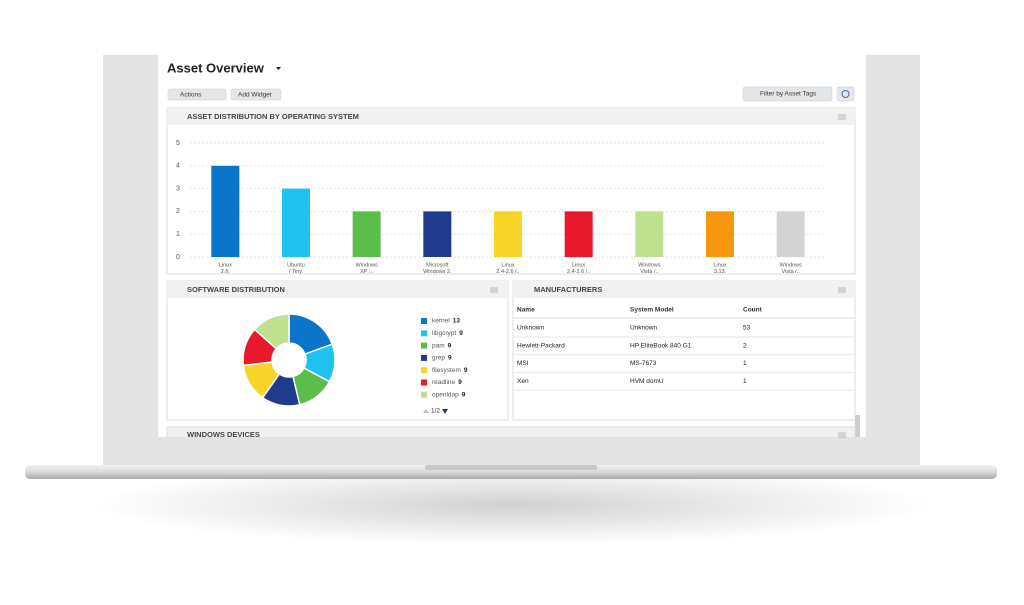 Image resolution: width=1024 pixels, height=605 pixels. Describe the element at coordinates (296, 265) in the screenshot. I see `x-tick-label: Ubuntu` at that location.